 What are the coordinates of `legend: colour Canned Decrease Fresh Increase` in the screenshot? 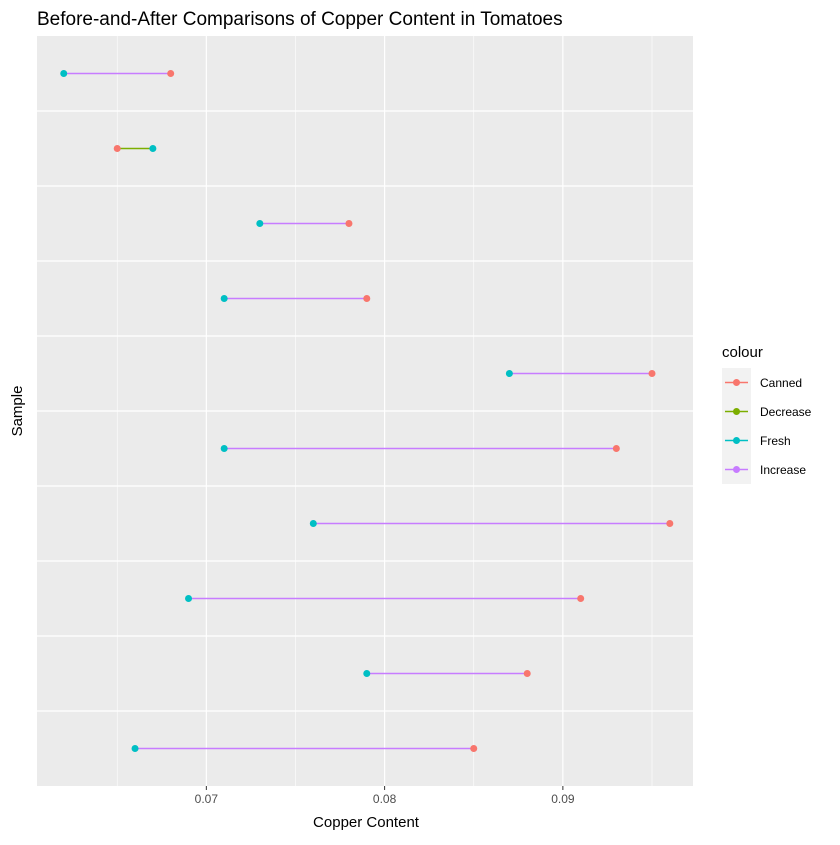 It's located at (767, 414).